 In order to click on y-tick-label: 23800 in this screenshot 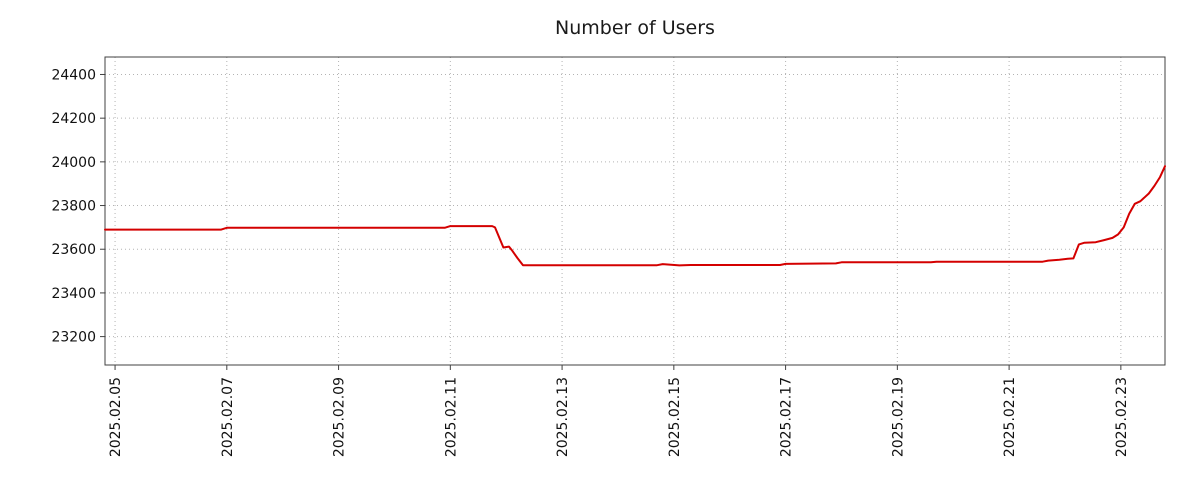, I will do `click(73, 207)`.